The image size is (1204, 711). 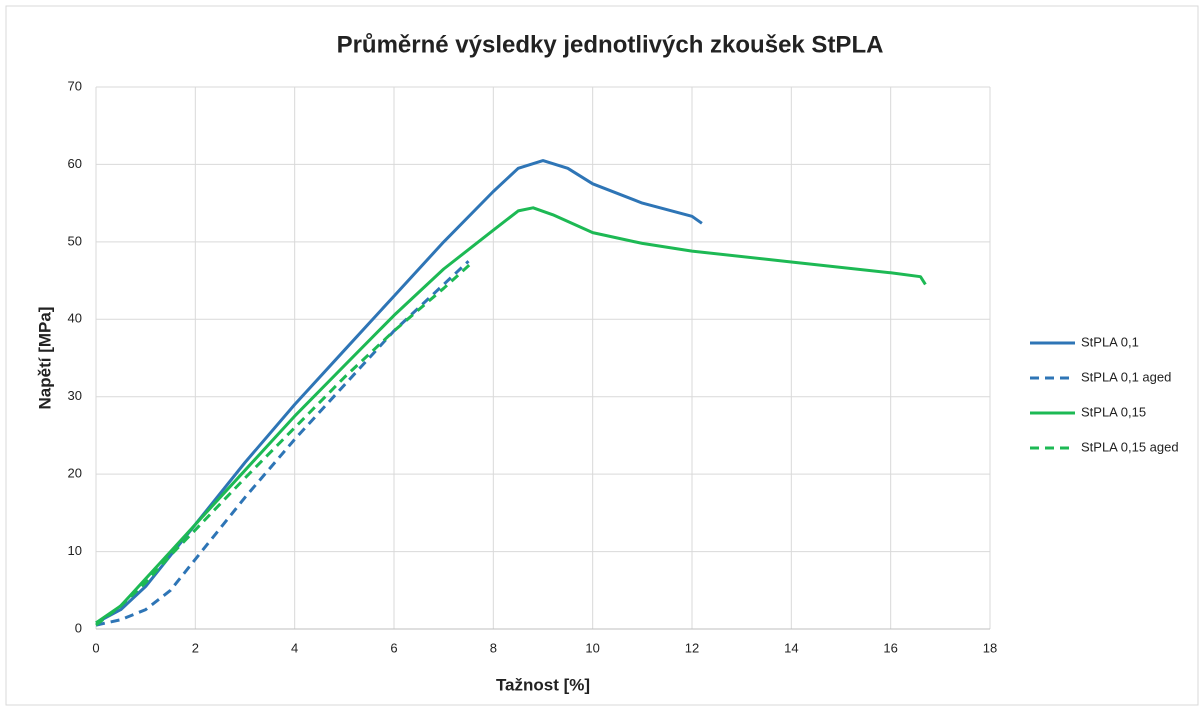 What do you see at coordinates (78, 627) in the screenshot?
I see `y-tick-label: 0` at bounding box center [78, 627].